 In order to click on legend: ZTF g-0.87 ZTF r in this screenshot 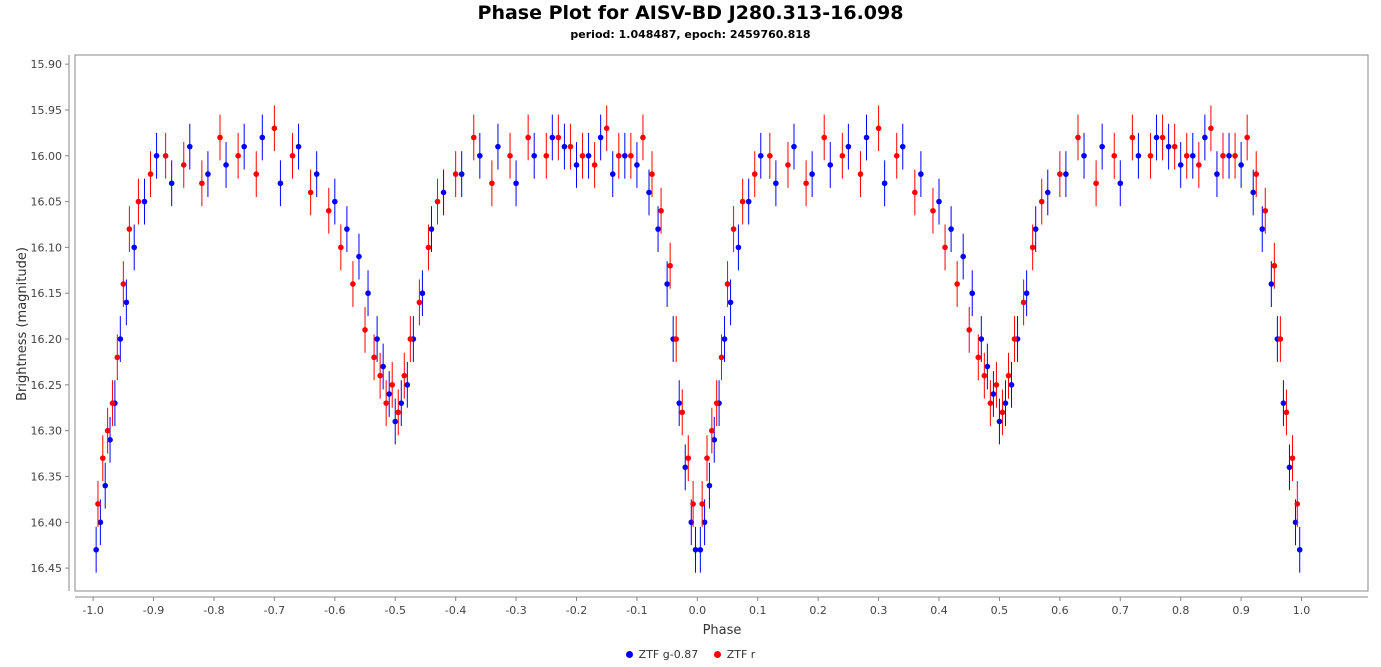, I will do `click(690, 654)`.